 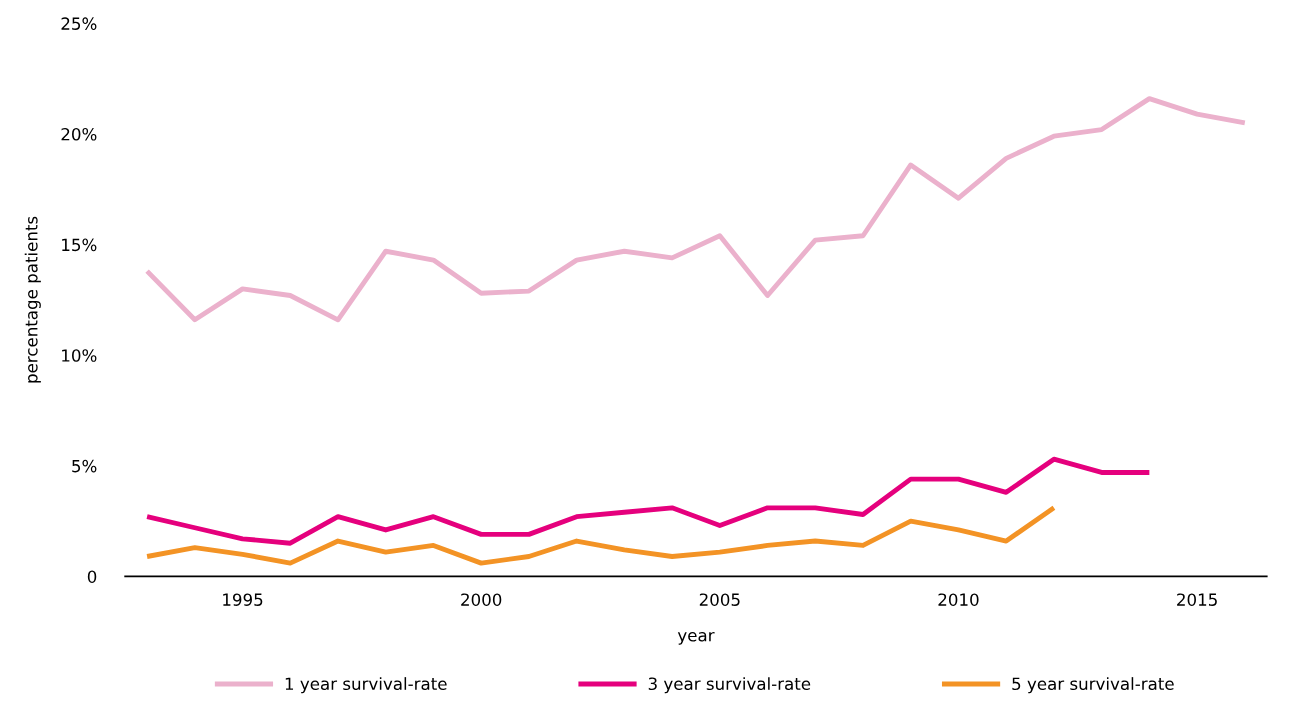 What do you see at coordinates (79, 134) in the screenshot?
I see `y-tick-label: 20%` at bounding box center [79, 134].